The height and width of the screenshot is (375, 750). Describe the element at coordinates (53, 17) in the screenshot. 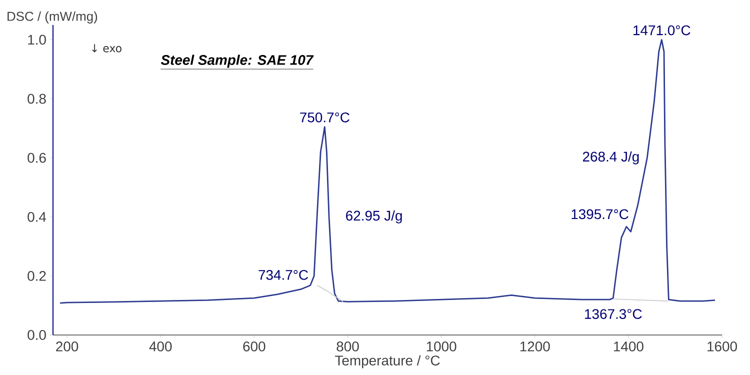

I see `y-axis-title: DSC / (mW/mg)` at that location.